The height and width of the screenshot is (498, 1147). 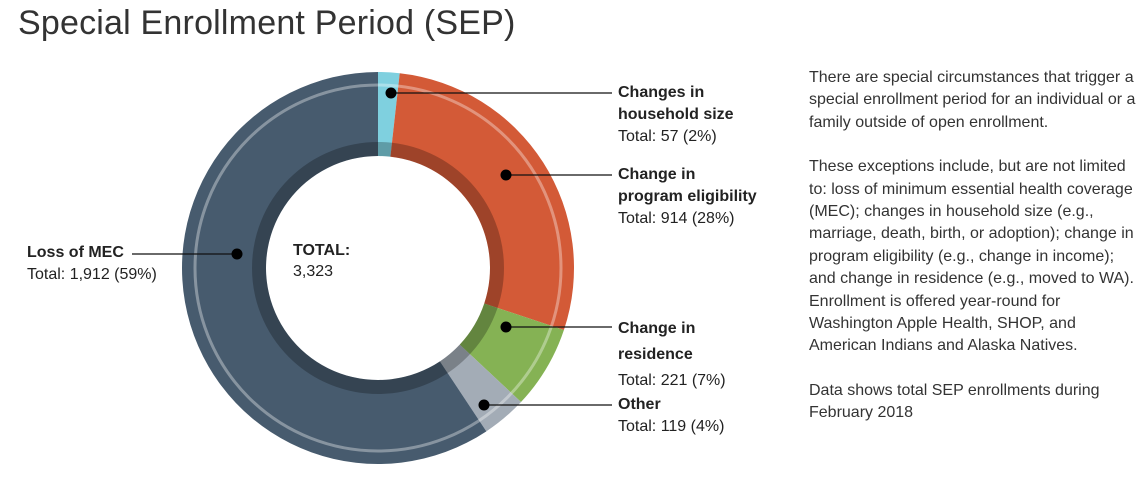 I want to click on legend-residence: Change in residence Total: 221 (7%), so click(x=672, y=355).